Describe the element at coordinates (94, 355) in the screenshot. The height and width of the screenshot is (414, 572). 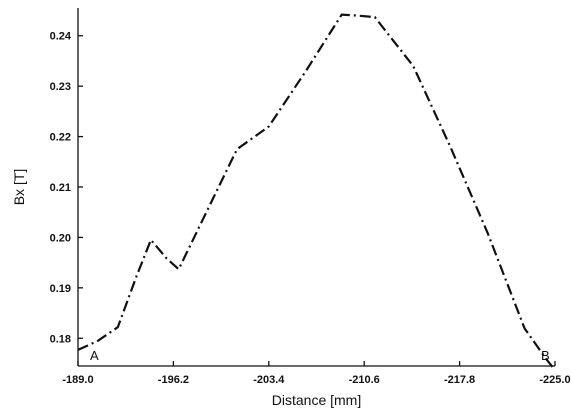
I see `point-label-a: A` at that location.